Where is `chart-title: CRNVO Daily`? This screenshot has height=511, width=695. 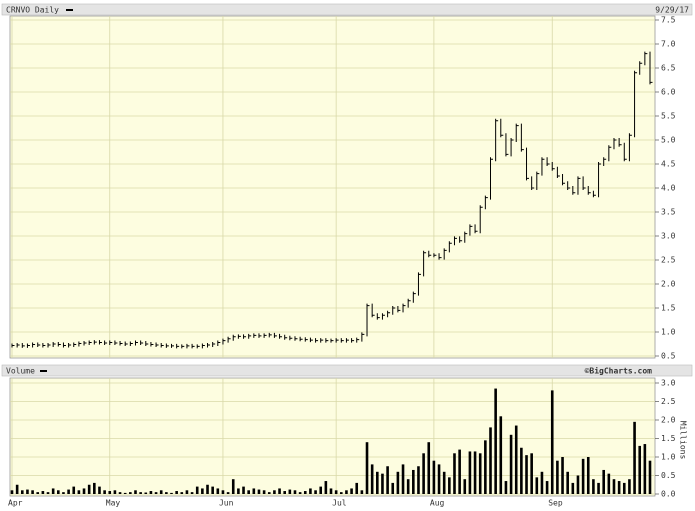 chart-title: CRNVO Daily is located at coordinates (32, 10).